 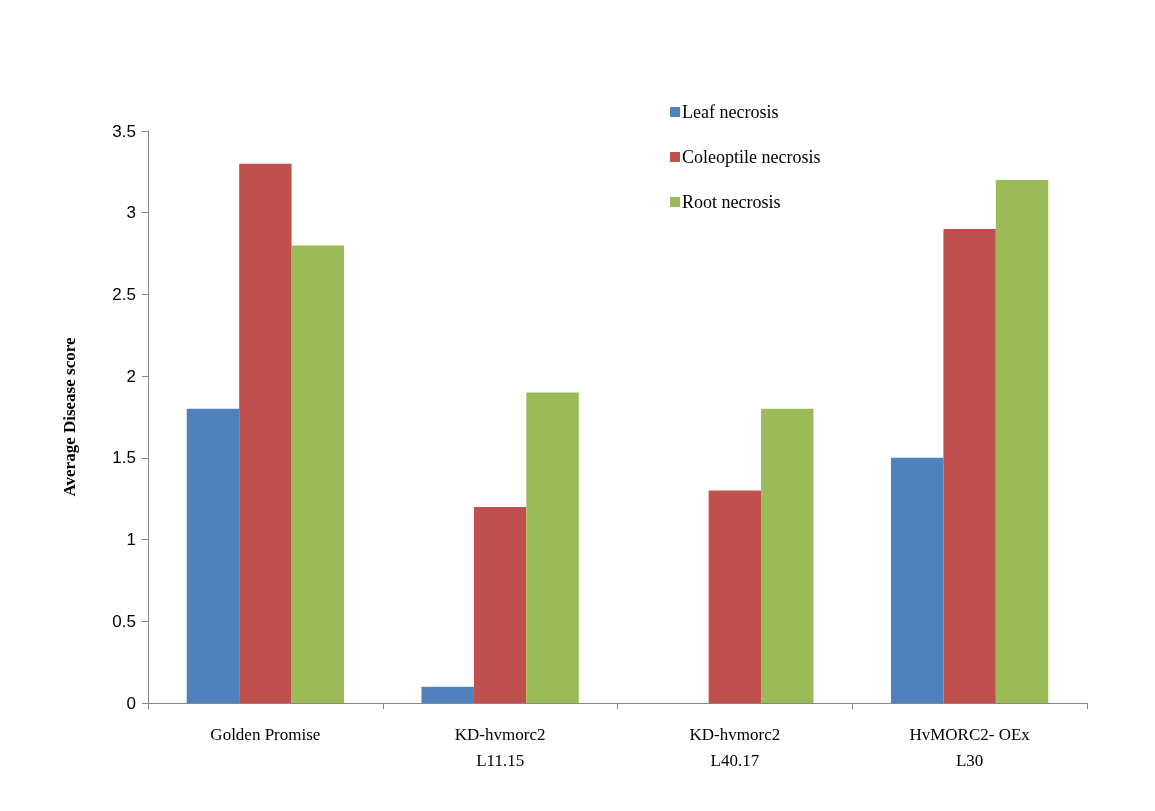 I want to click on y-tick-label: 0.5, so click(x=124, y=621).